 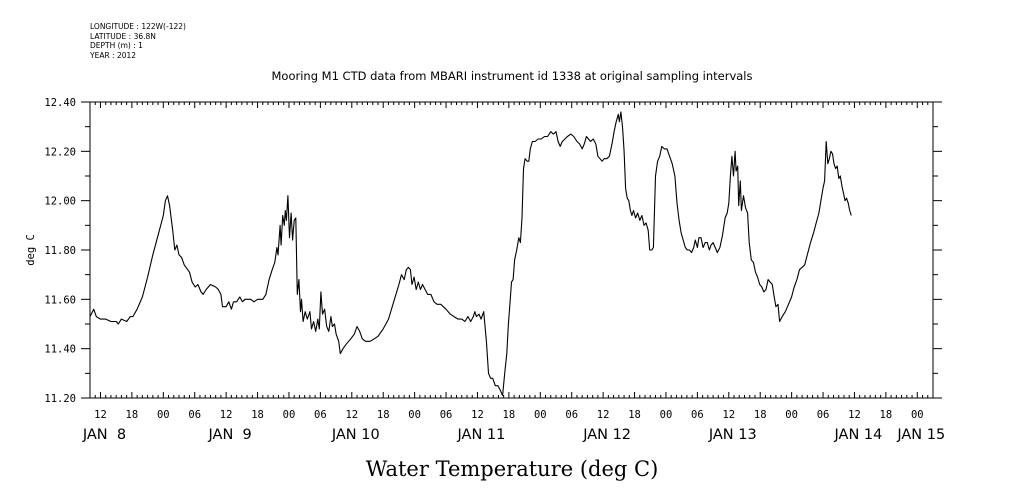 I want to click on y-tick-labels: 11.20 11.40 11.60 11.80 12.00 12.20 12.40, so click(x=60, y=251).